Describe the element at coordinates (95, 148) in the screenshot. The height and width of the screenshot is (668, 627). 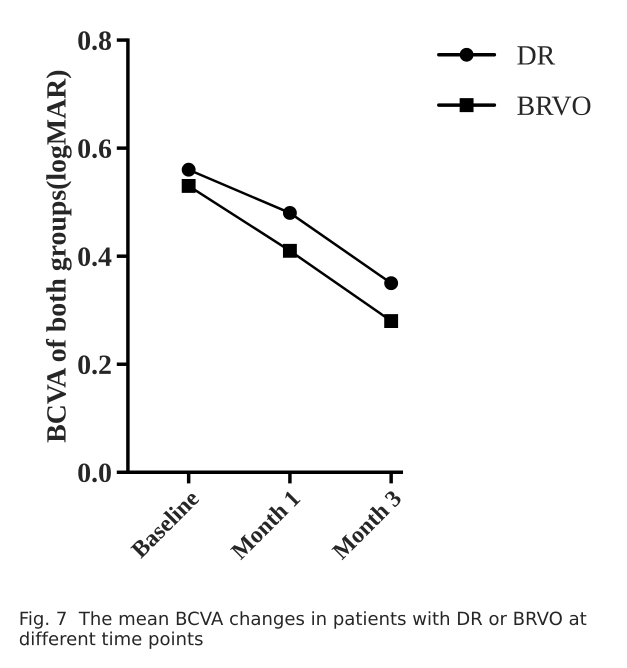
I see `y-tick-label: 0.6` at that location.